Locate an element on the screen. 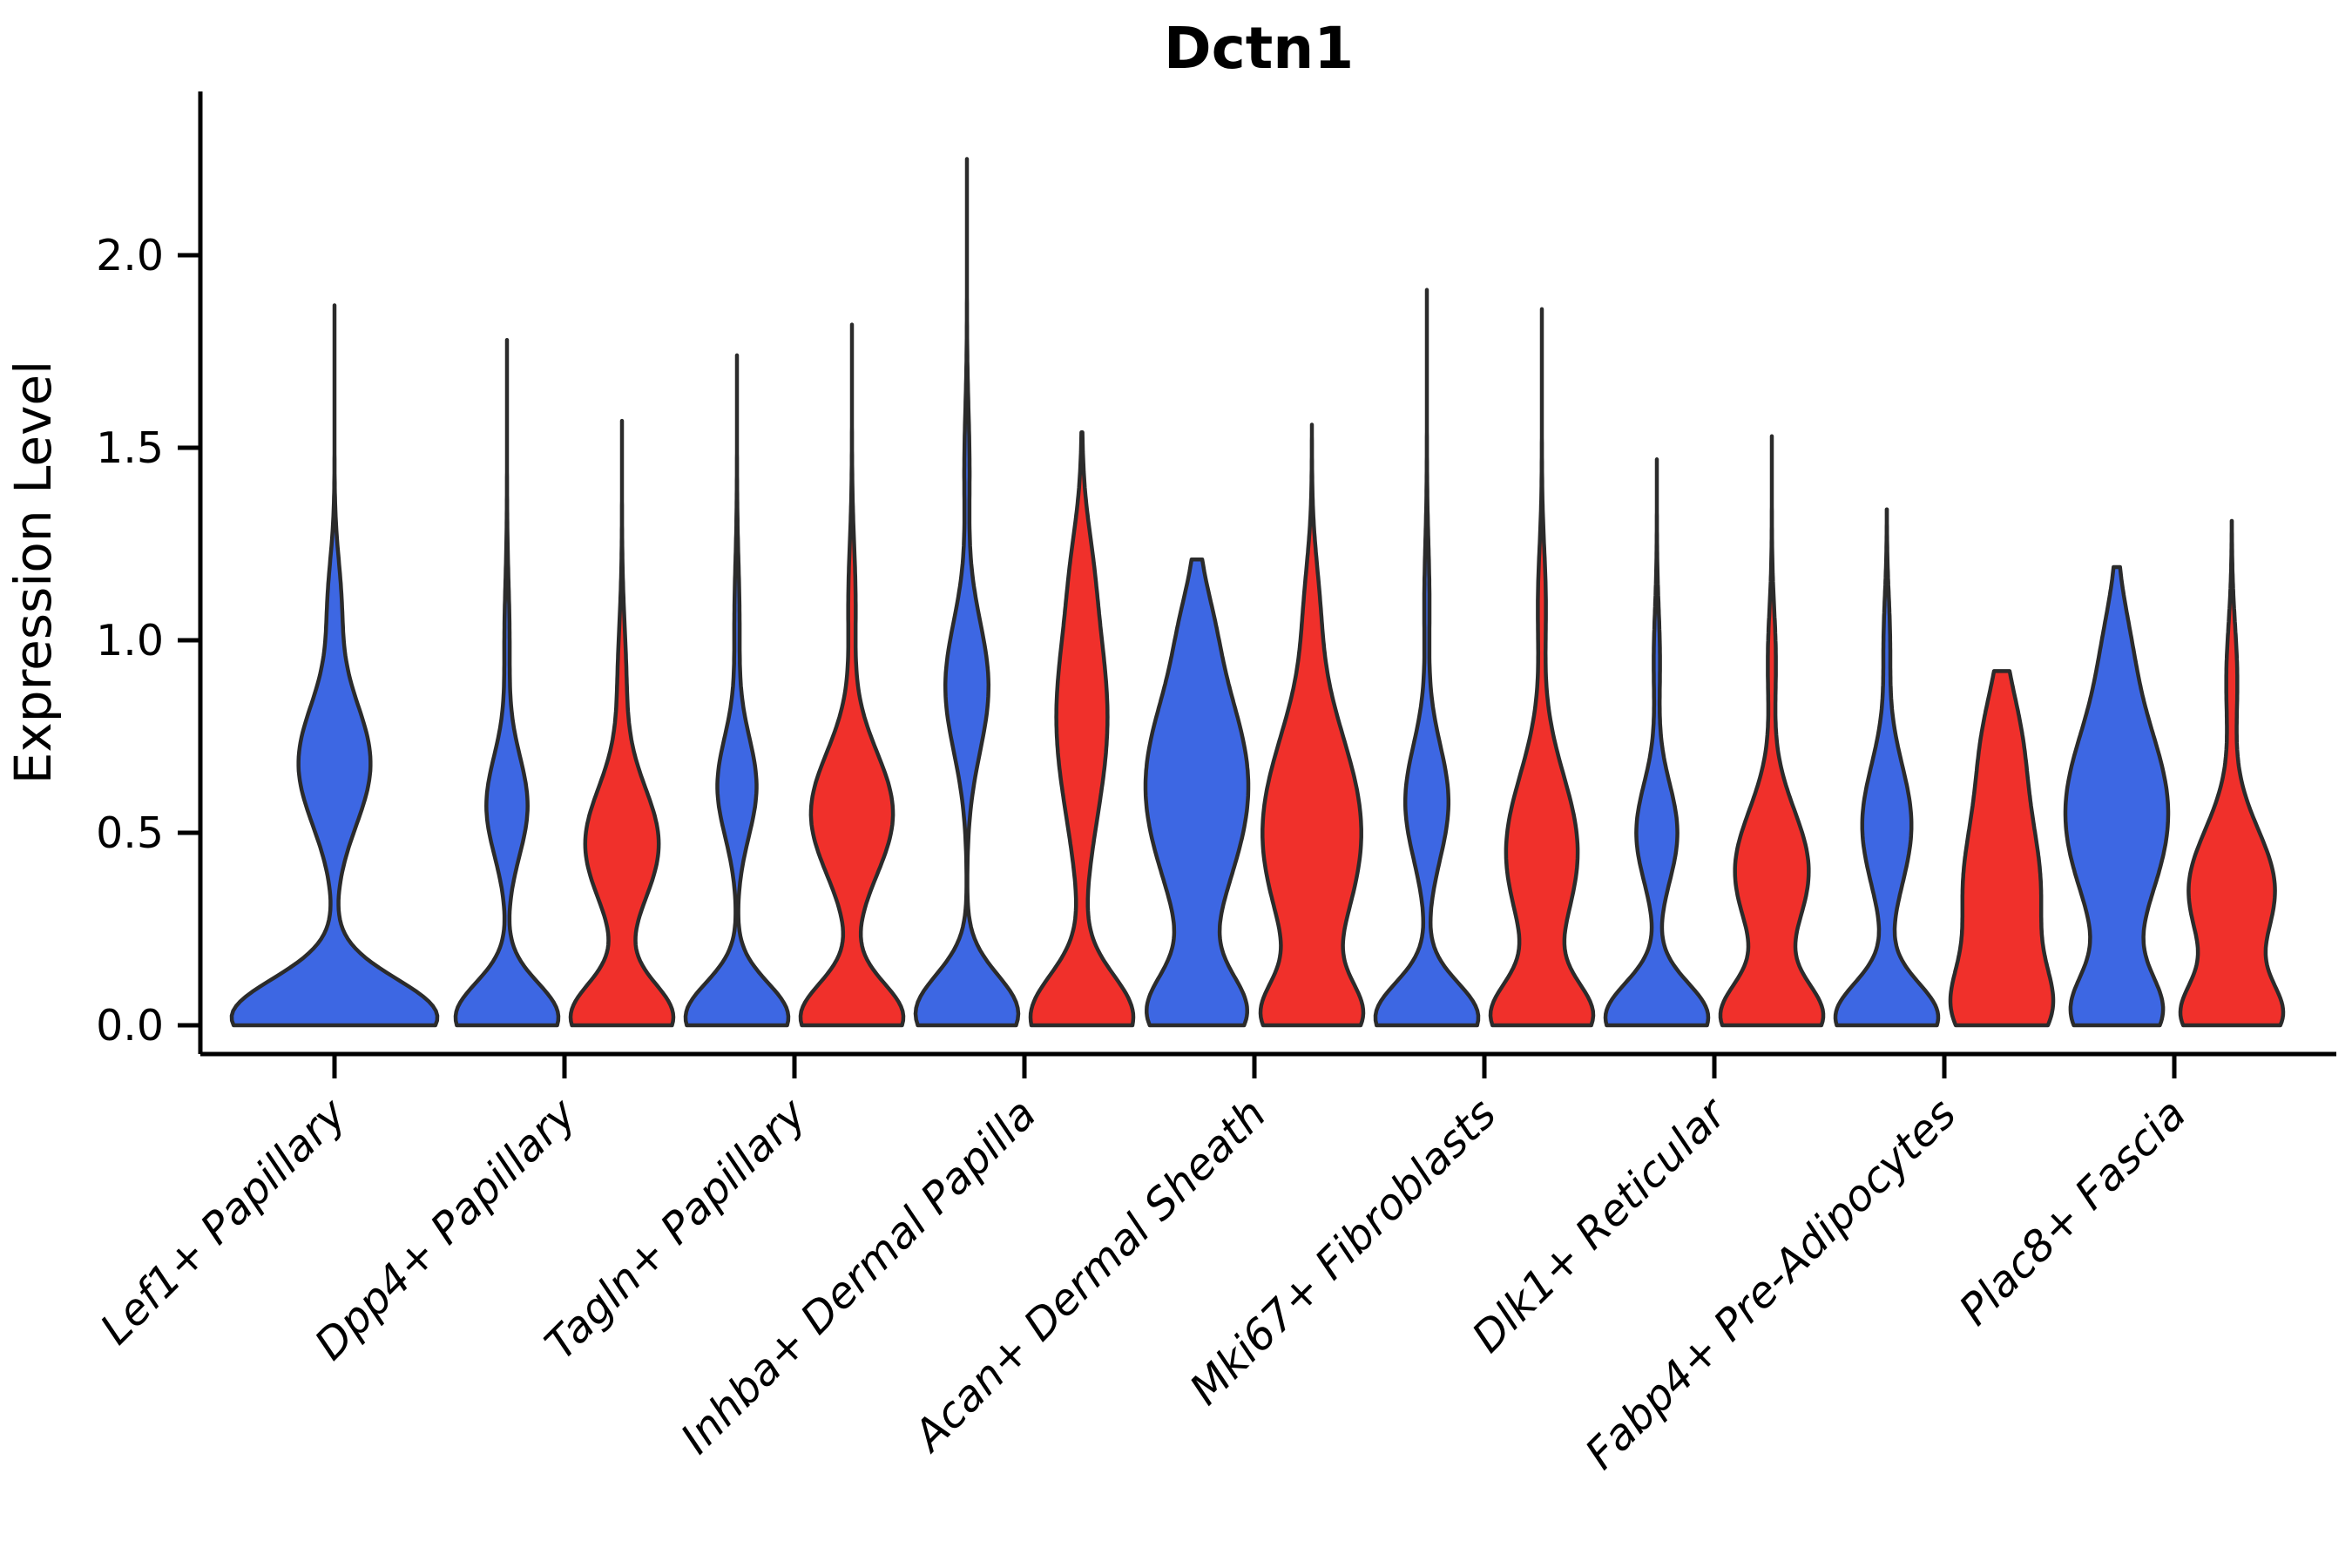 The image size is (2352, 1568). chart-title: Dctn1 is located at coordinates (1259, 48).